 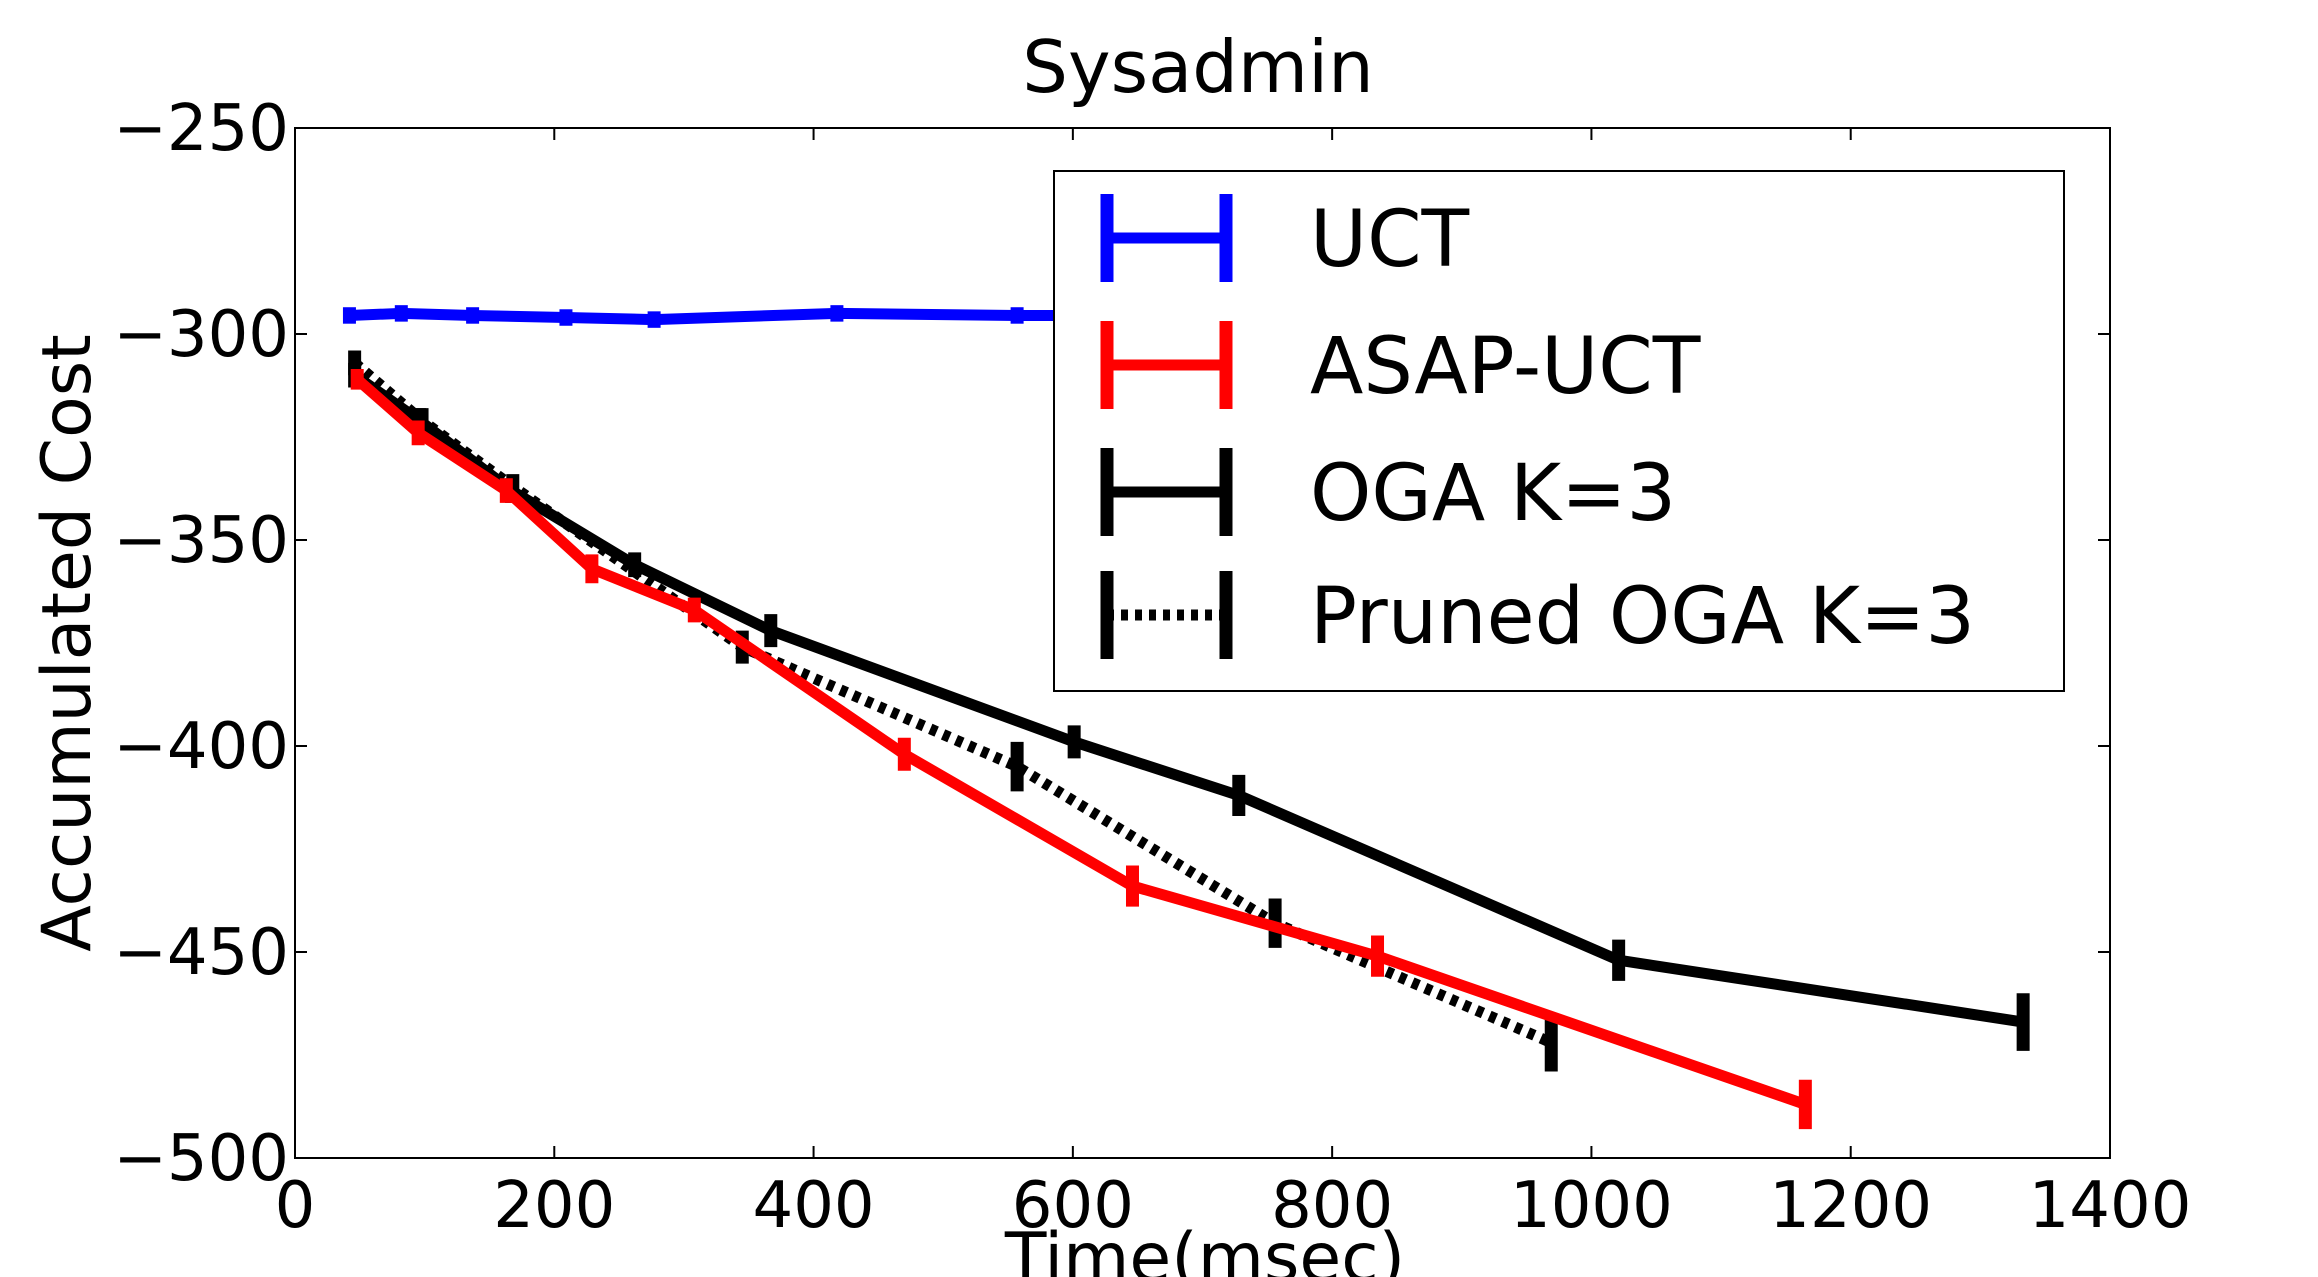 What do you see at coordinates (1390, 240) in the screenshot?
I see `legend-label: UCT` at bounding box center [1390, 240].